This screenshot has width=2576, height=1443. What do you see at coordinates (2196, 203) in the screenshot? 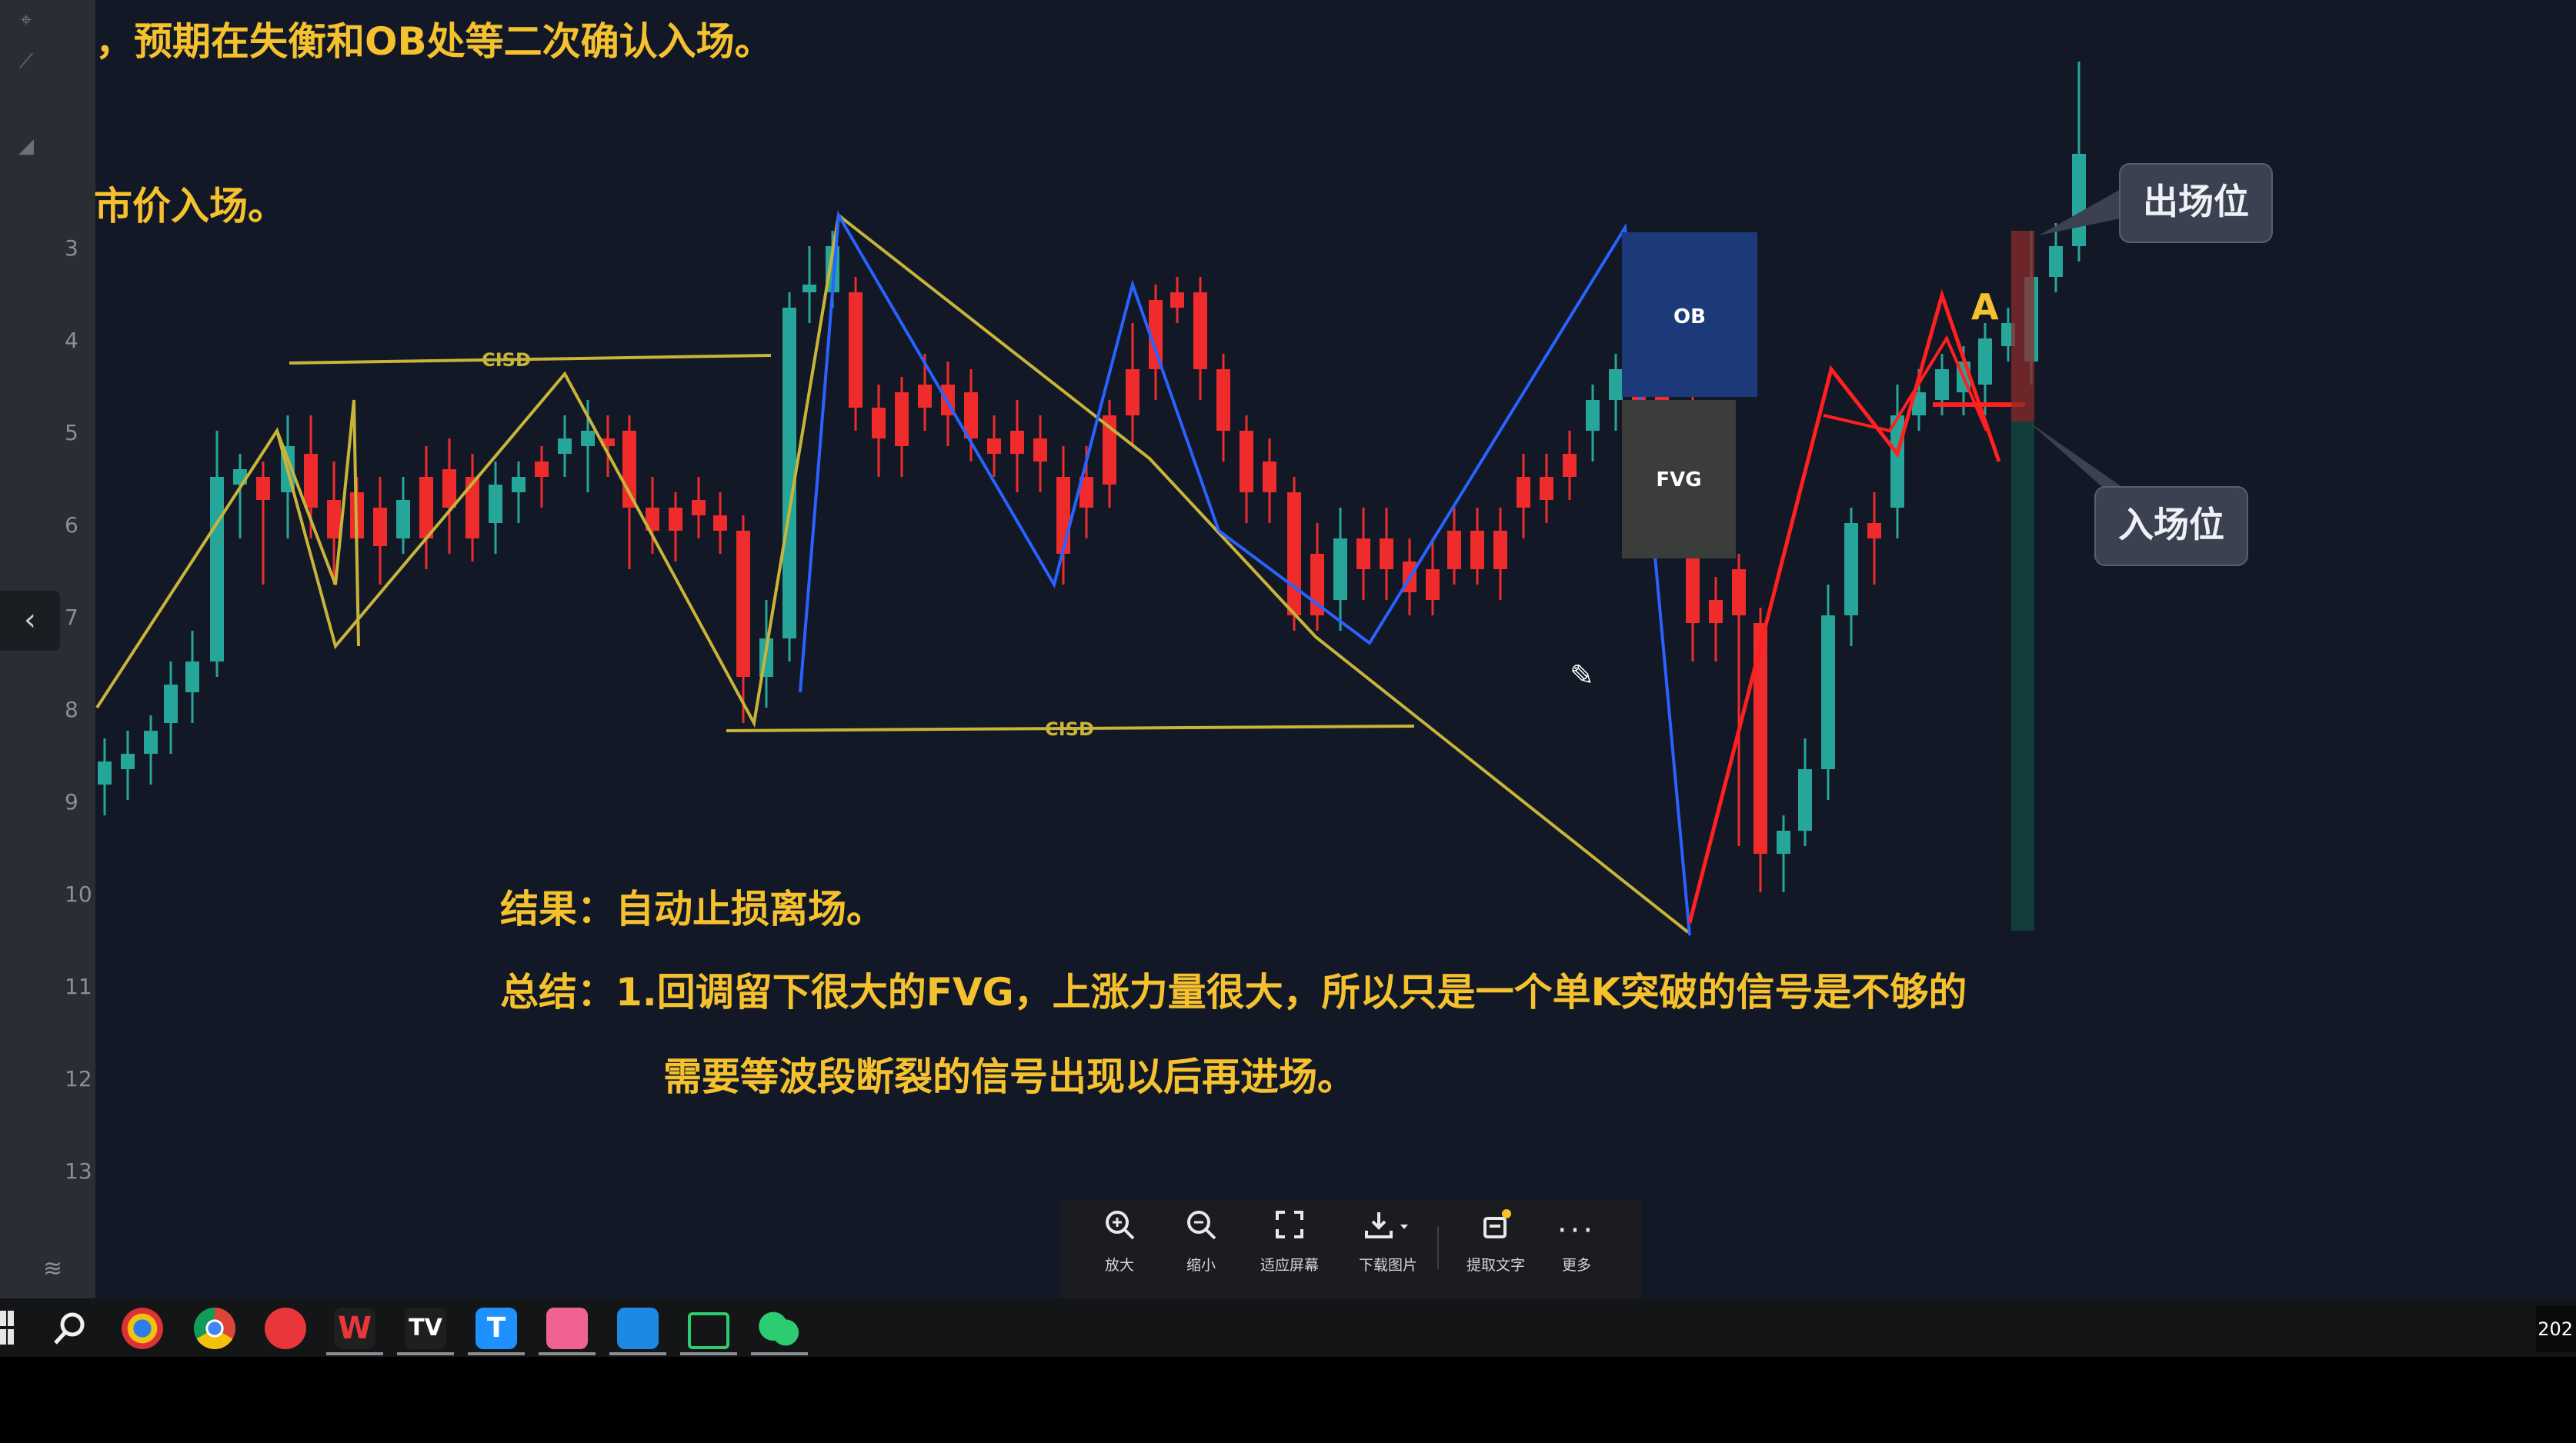
I see `exit-callout: 出场位` at bounding box center [2196, 203].